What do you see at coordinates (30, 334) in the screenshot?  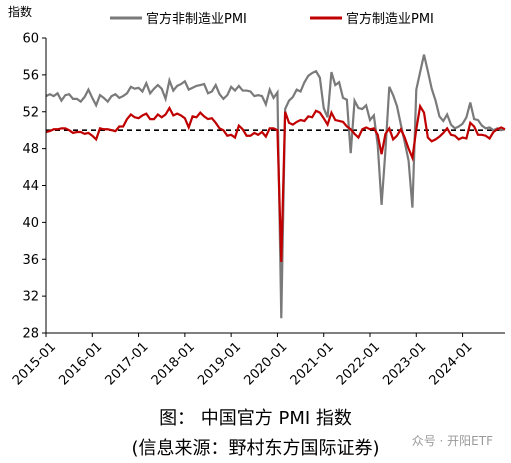 I see `y-tick-label: 28` at bounding box center [30, 334].